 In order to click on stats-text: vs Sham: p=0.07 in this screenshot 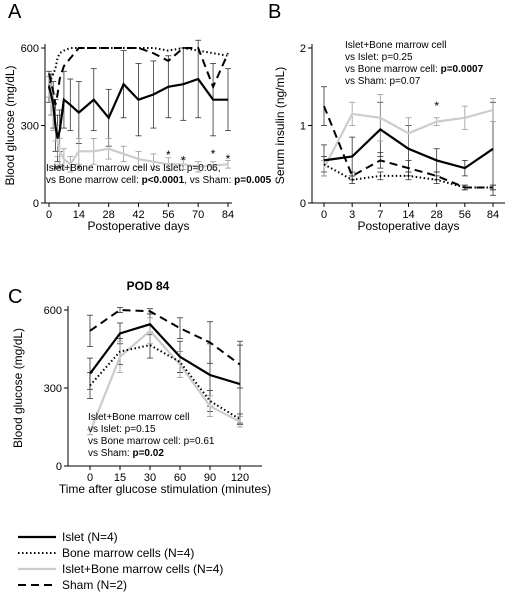, I will do `click(383, 81)`.